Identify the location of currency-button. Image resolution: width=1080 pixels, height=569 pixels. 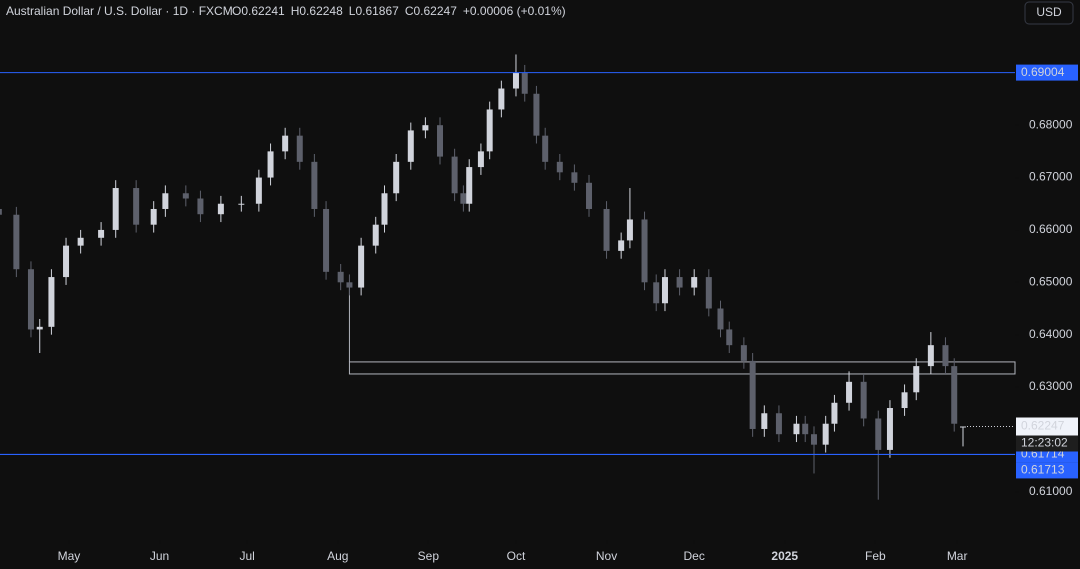
(1049, 13).